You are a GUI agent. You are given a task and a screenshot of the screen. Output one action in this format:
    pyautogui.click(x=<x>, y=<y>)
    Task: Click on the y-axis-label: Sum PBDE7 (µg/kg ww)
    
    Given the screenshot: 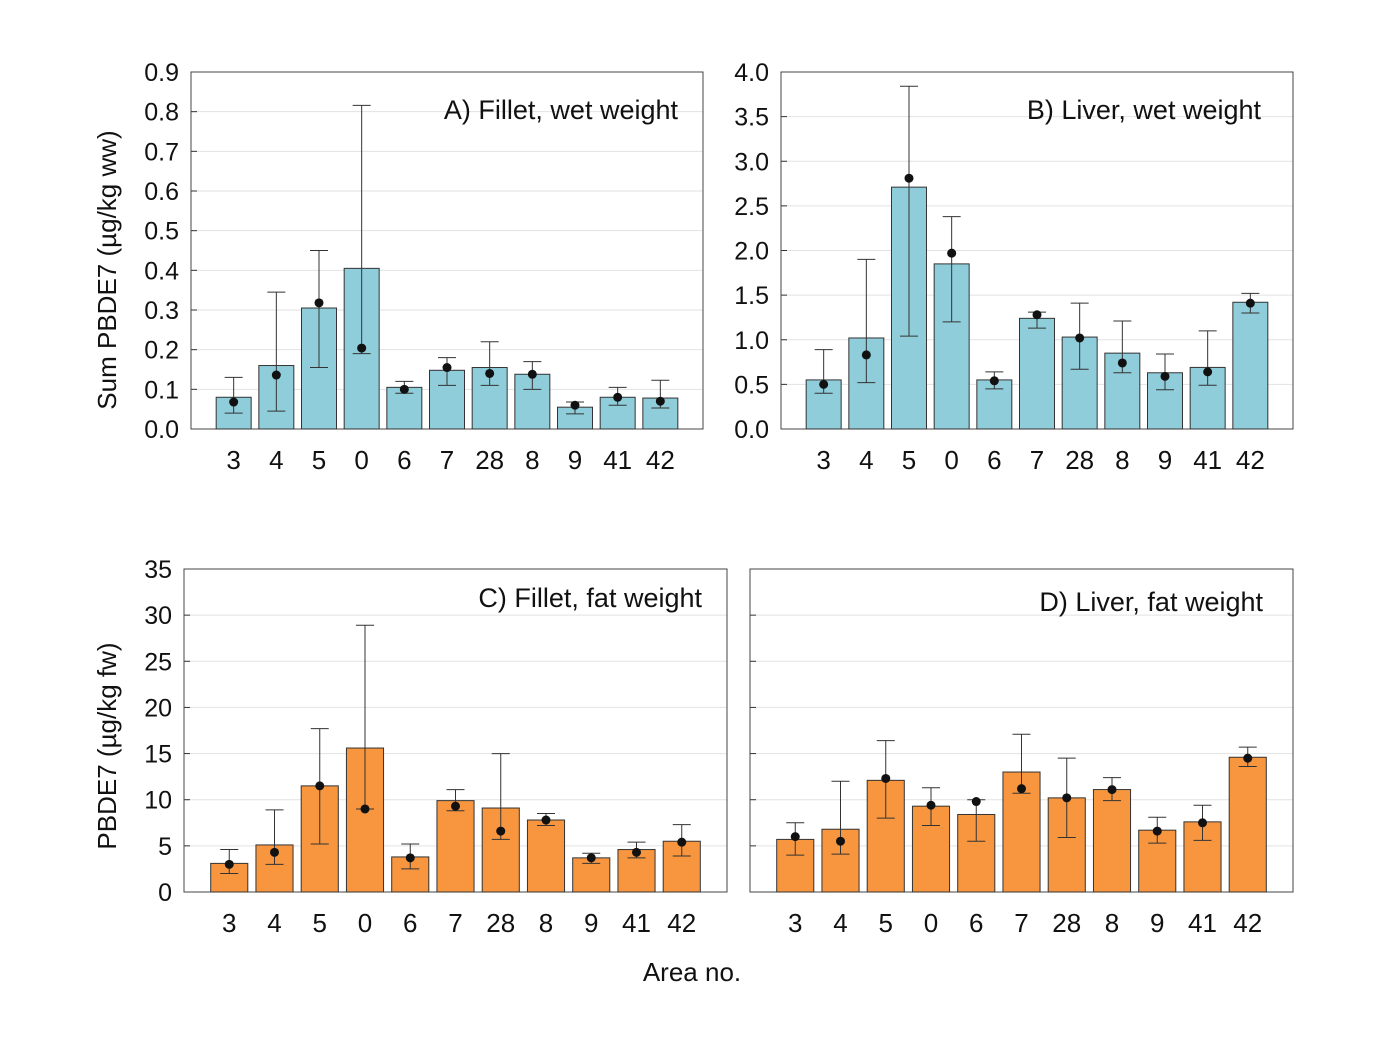 What is the action you would take?
    pyautogui.click(x=107, y=269)
    